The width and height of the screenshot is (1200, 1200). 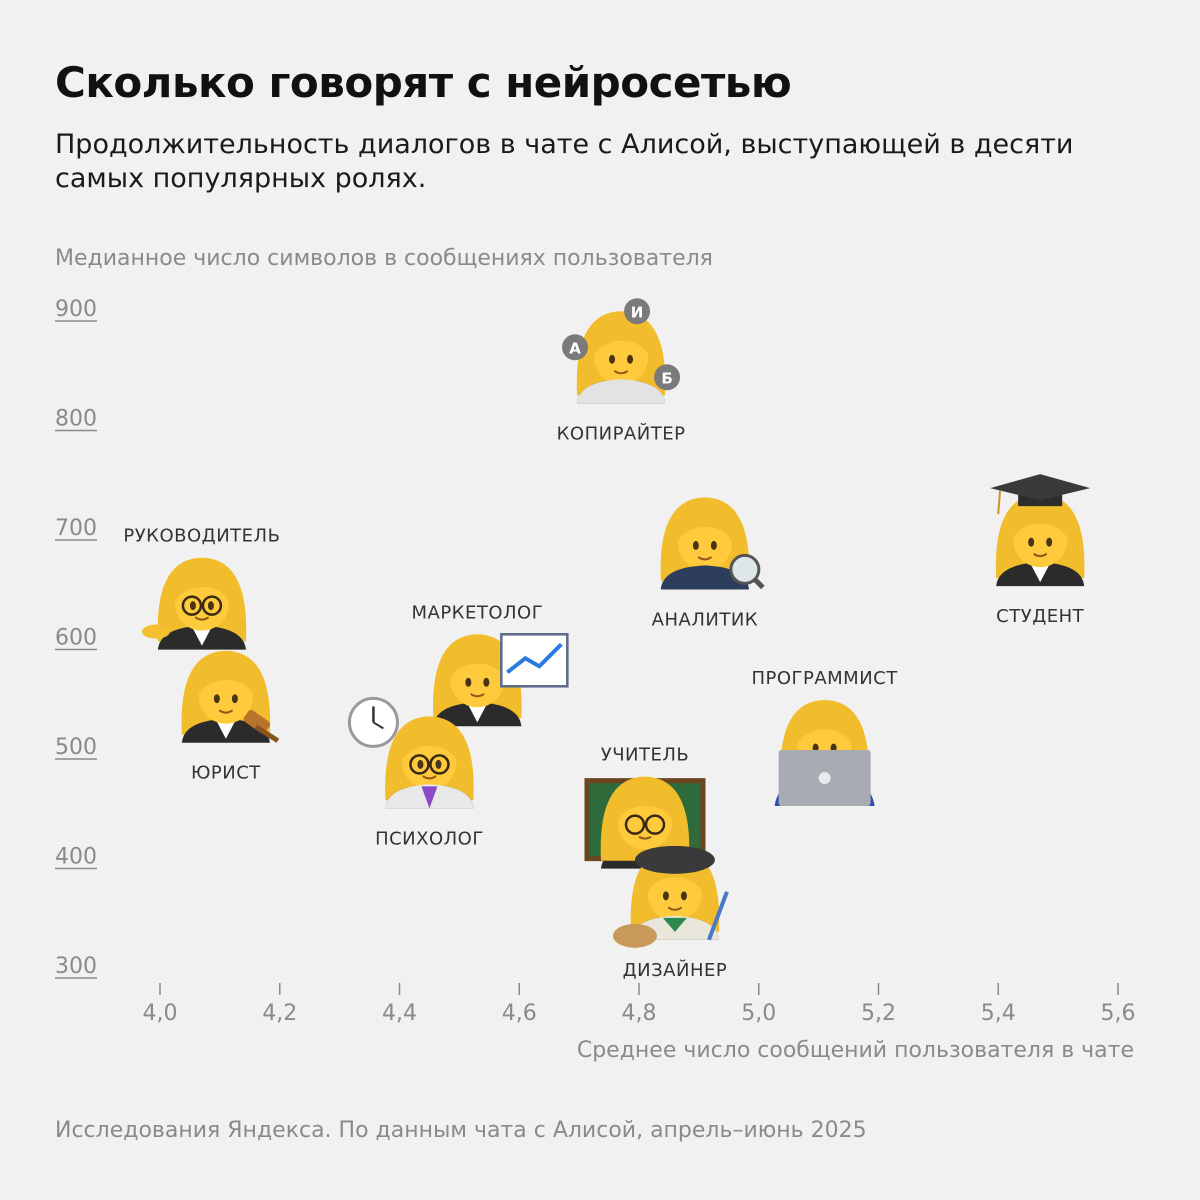 What do you see at coordinates (76, 419) in the screenshot?
I see `y-tick-label: 800` at bounding box center [76, 419].